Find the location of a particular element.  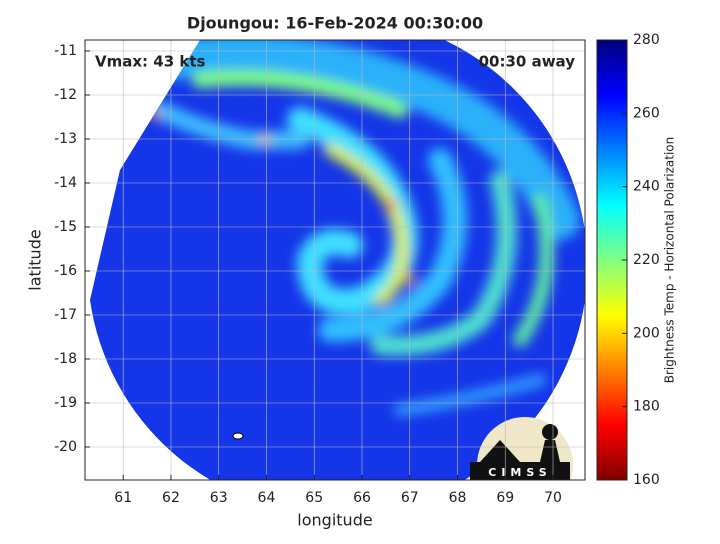

x-tick-label: 67 is located at coordinates (410, 498).